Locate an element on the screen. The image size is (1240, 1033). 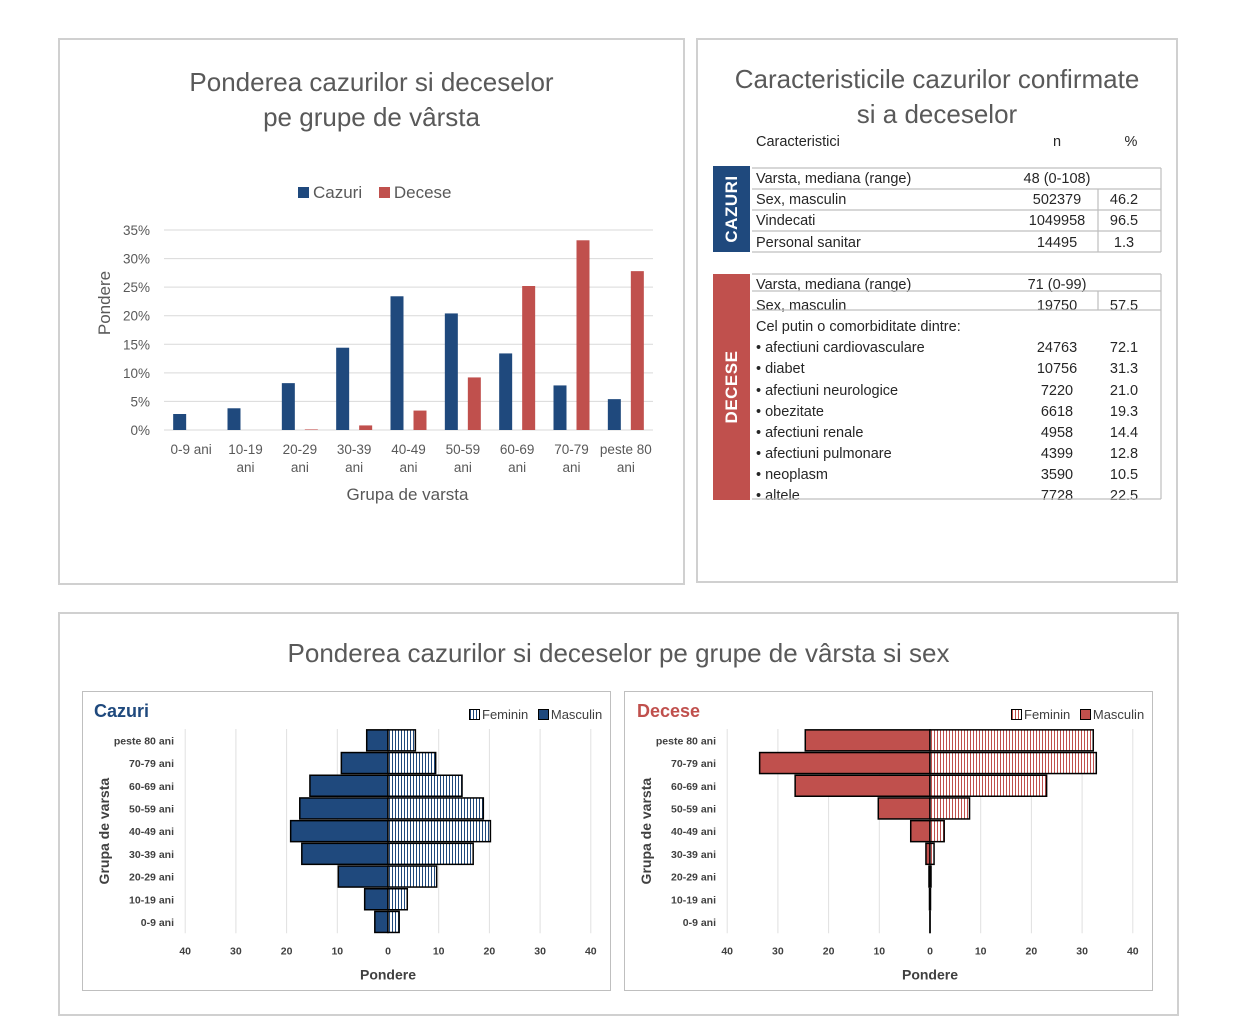
pyramid-cazuri-title: Cazuri is located at coordinates (122, 711).